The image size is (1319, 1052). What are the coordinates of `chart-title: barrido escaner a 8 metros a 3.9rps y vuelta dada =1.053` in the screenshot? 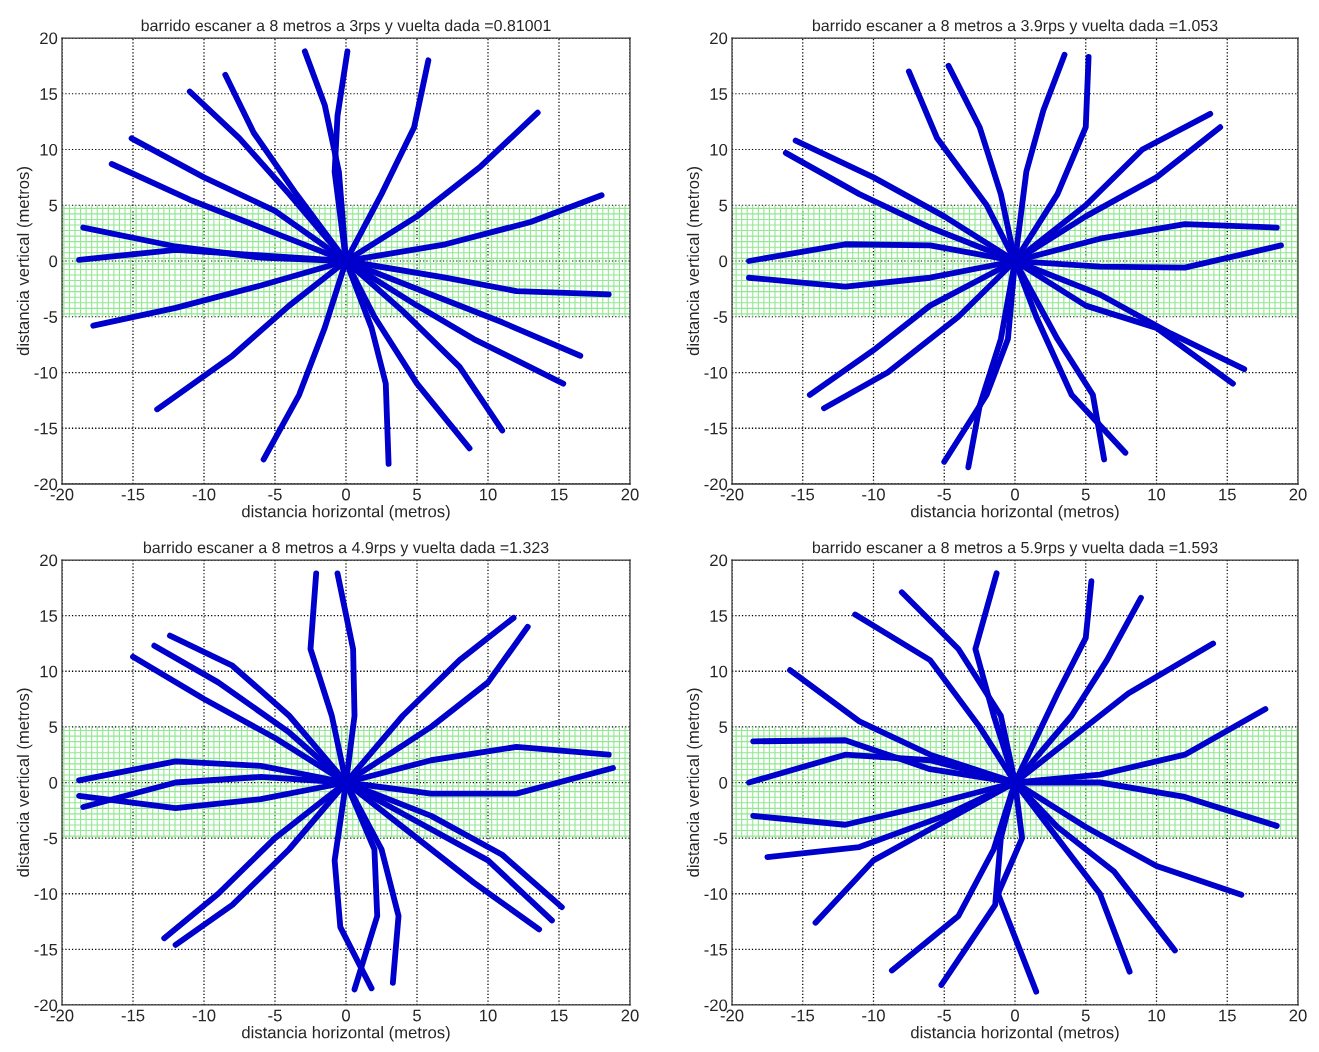 It's located at (1015, 27).